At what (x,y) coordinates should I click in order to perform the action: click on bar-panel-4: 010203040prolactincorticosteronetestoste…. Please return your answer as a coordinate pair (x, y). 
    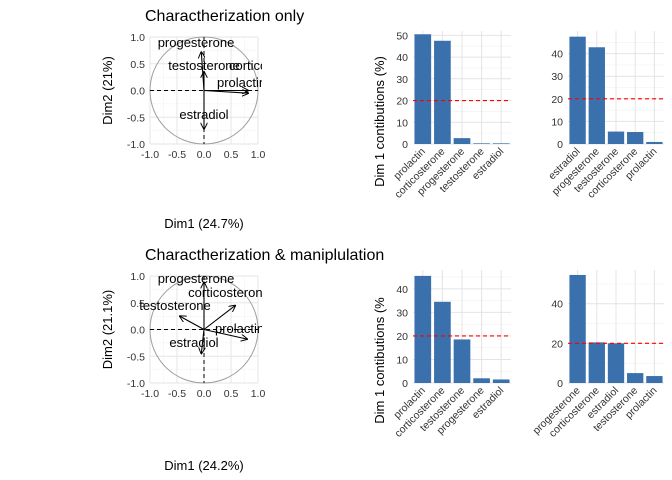
    Looking at the image, I should click on (441, 355).